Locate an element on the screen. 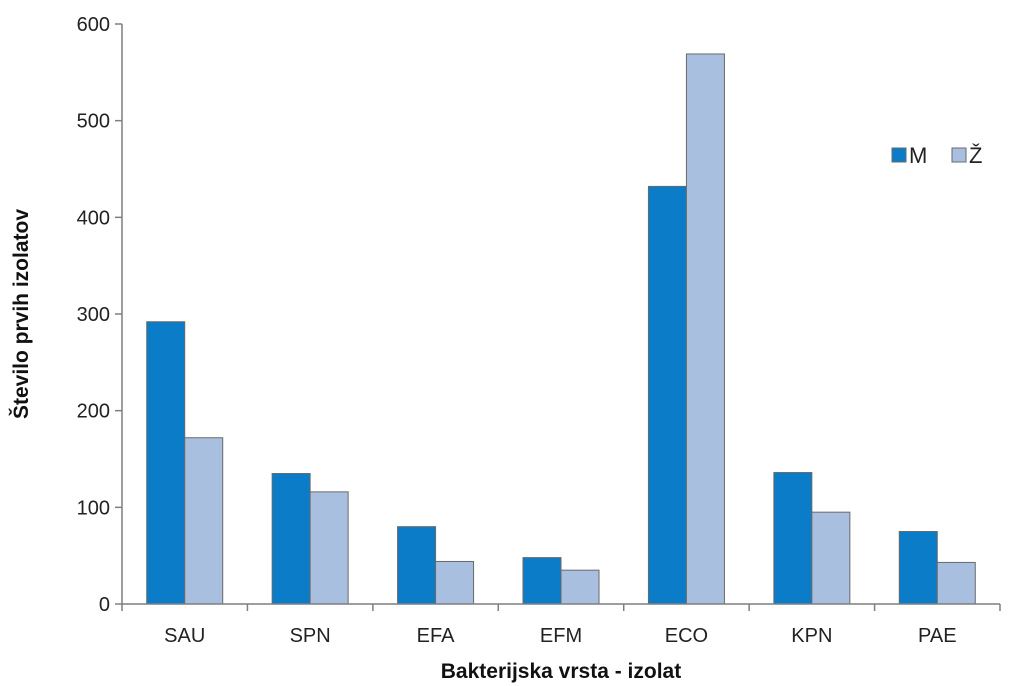 The image size is (1013, 686). x-tick-label-sau: SAU is located at coordinates (184, 636).